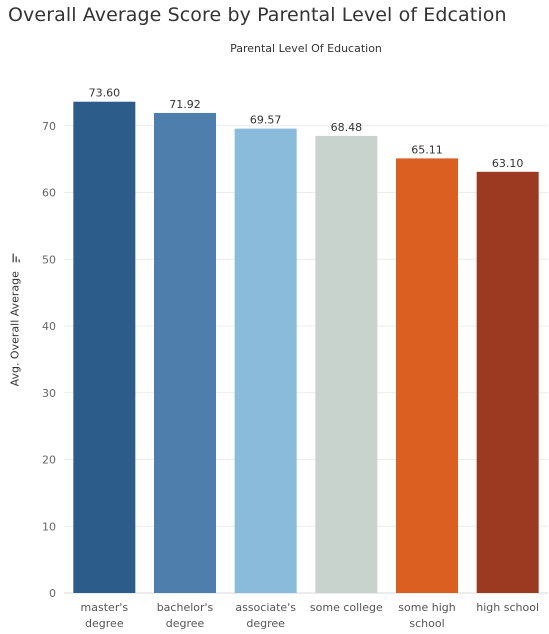 Image resolution: width=549 pixels, height=634 pixels. Describe the element at coordinates (49, 460) in the screenshot. I see `y-tick-label: 20` at that location.